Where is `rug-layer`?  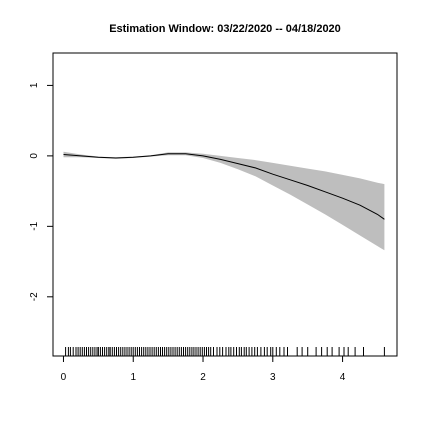
rug-layer is located at coordinates (225, 351).